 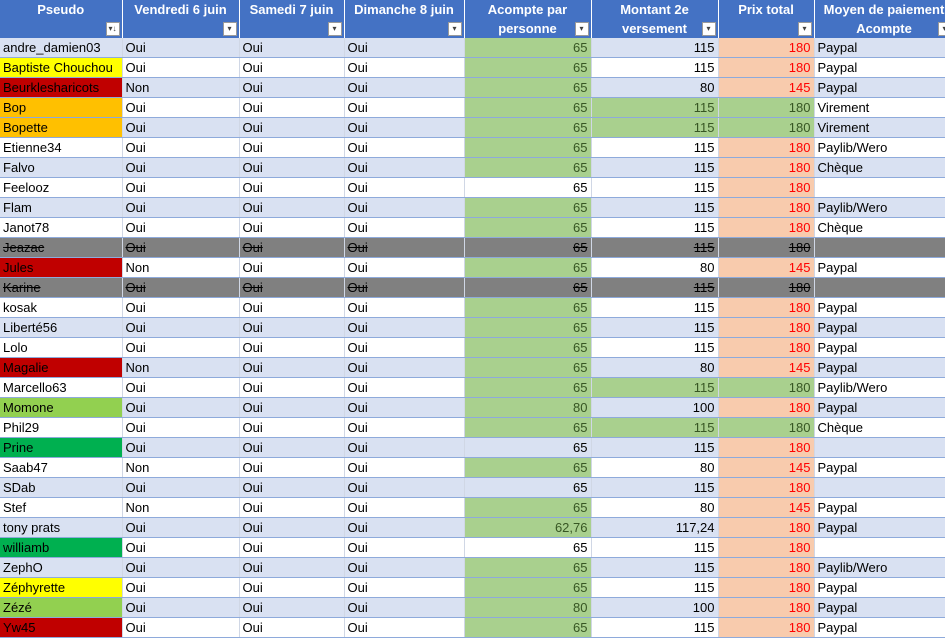 What do you see at coordinates (61, 307) in the screenshot?
I see `cell-pseudo: kosak` at bounding box center [61, 307].